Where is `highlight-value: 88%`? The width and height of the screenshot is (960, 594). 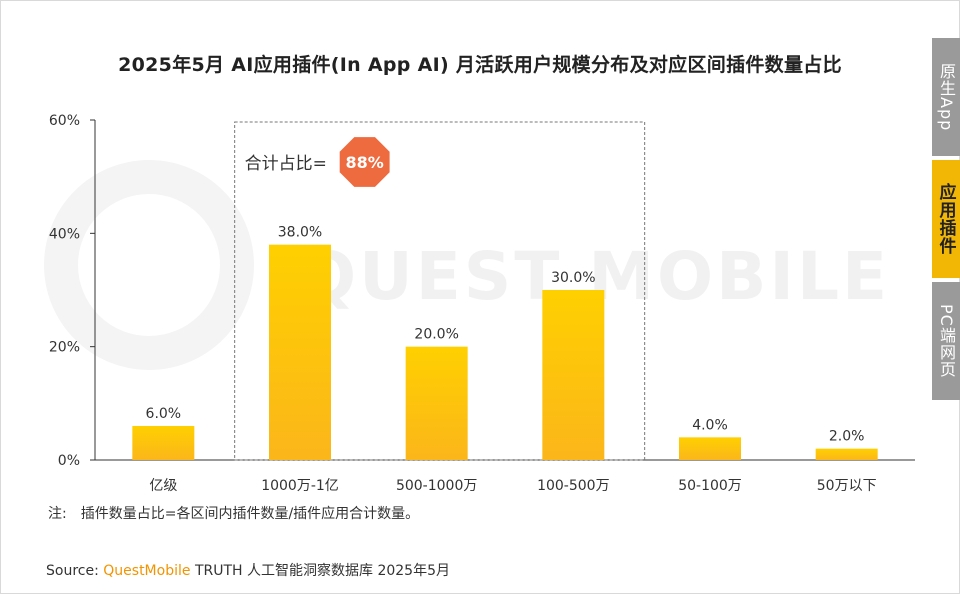
highlight-value: 88% is located at coordinates (365, 162).